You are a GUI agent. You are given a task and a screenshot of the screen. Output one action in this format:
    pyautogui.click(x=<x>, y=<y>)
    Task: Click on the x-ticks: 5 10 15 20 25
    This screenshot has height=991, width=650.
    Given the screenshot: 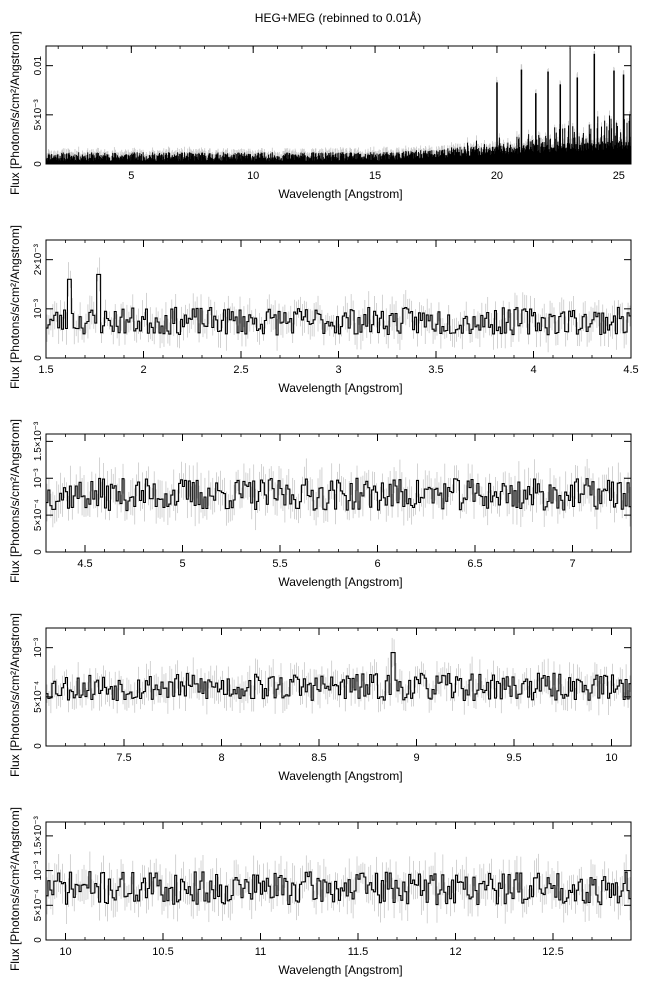 What is the action you would take?
    pyautogui.click(x=341, y=114)
    